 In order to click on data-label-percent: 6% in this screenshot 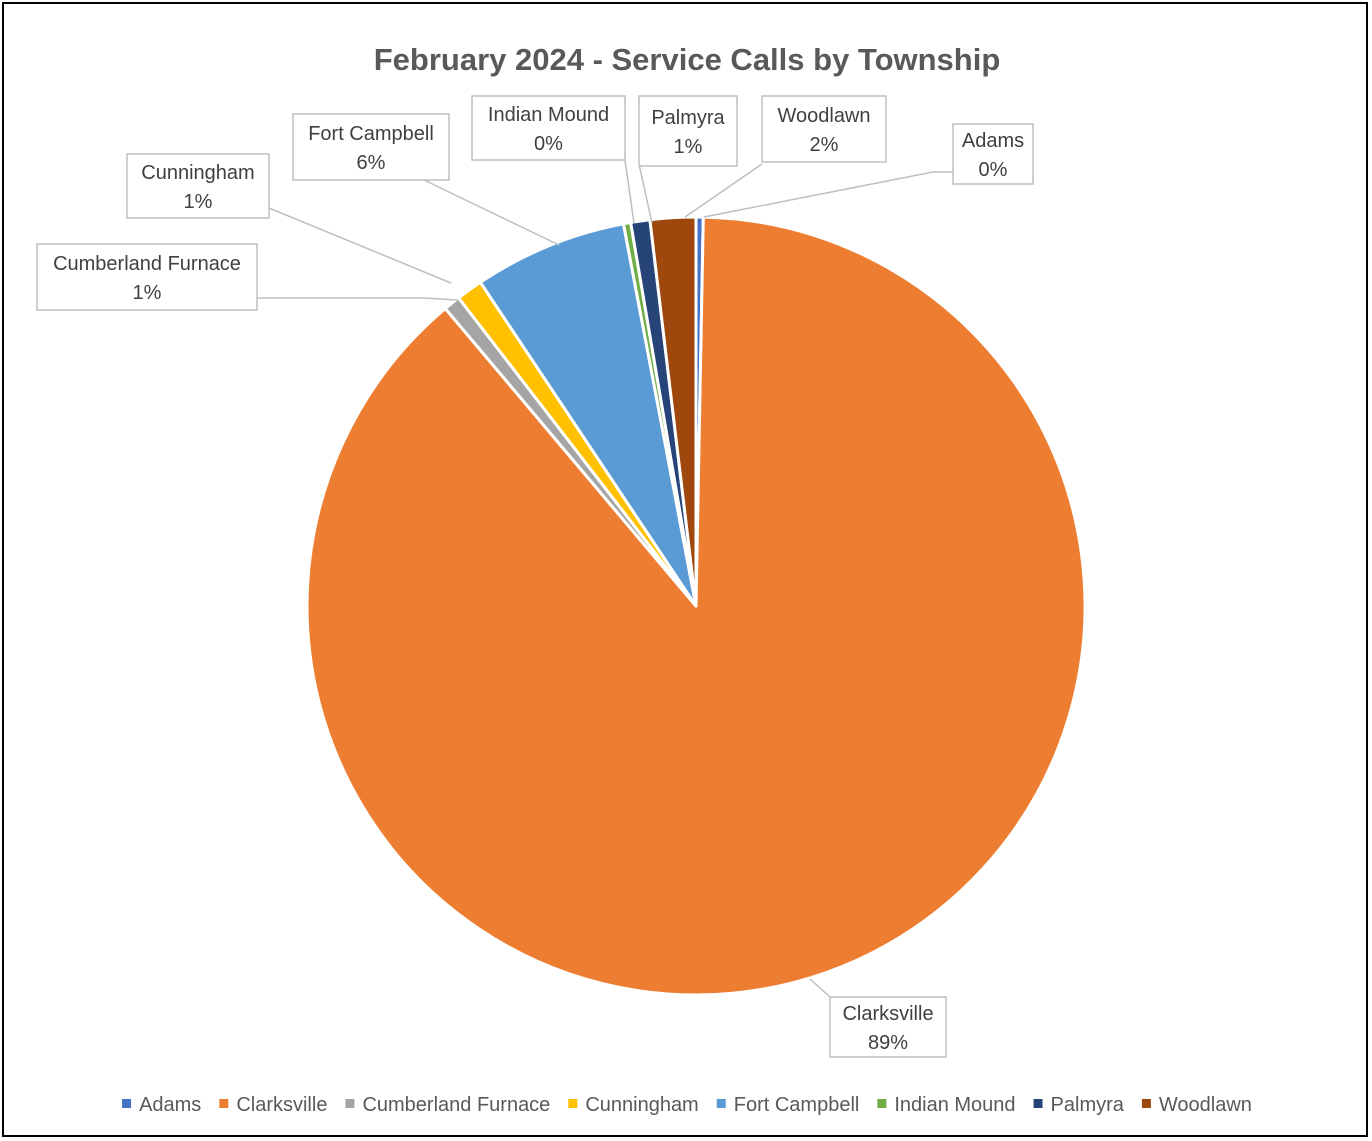, I will do `click(371, 163)`.